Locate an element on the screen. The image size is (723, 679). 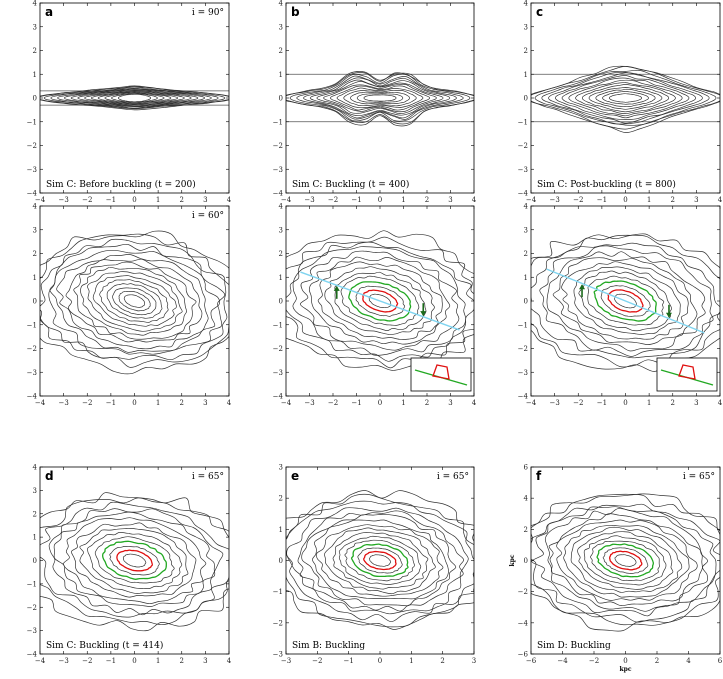
panel-letter: d is located at coordinates (49, 476).